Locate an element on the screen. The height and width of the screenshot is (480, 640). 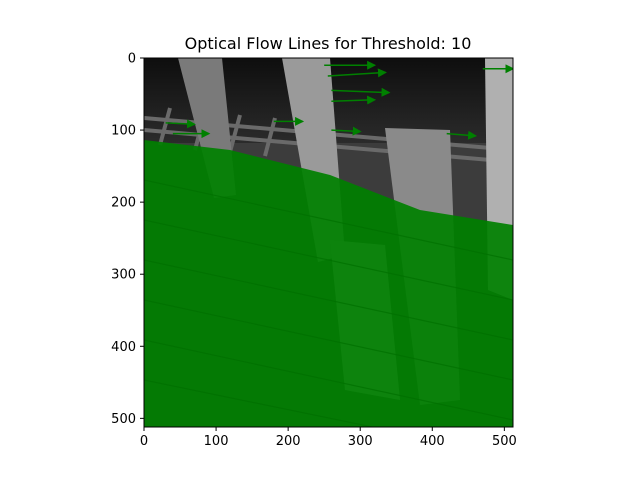
y-tick-label: 0 is located at coordinates (132, 59).